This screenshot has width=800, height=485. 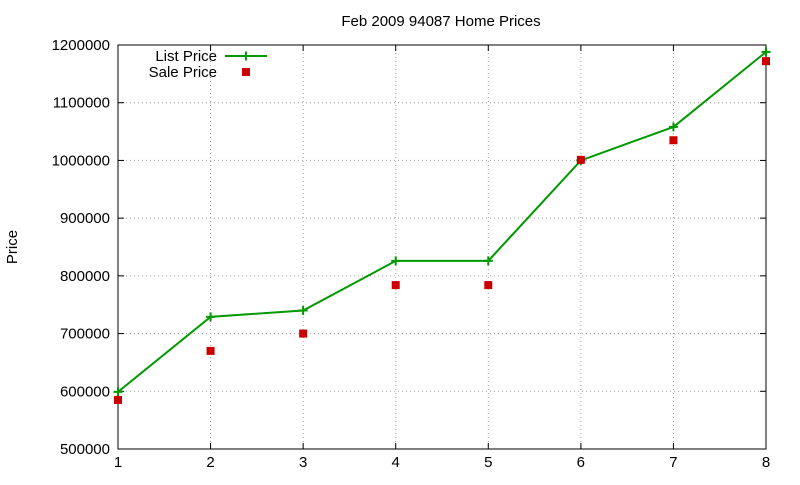 I want to click on x-tick-label: 2, so click(x=210, y=462).